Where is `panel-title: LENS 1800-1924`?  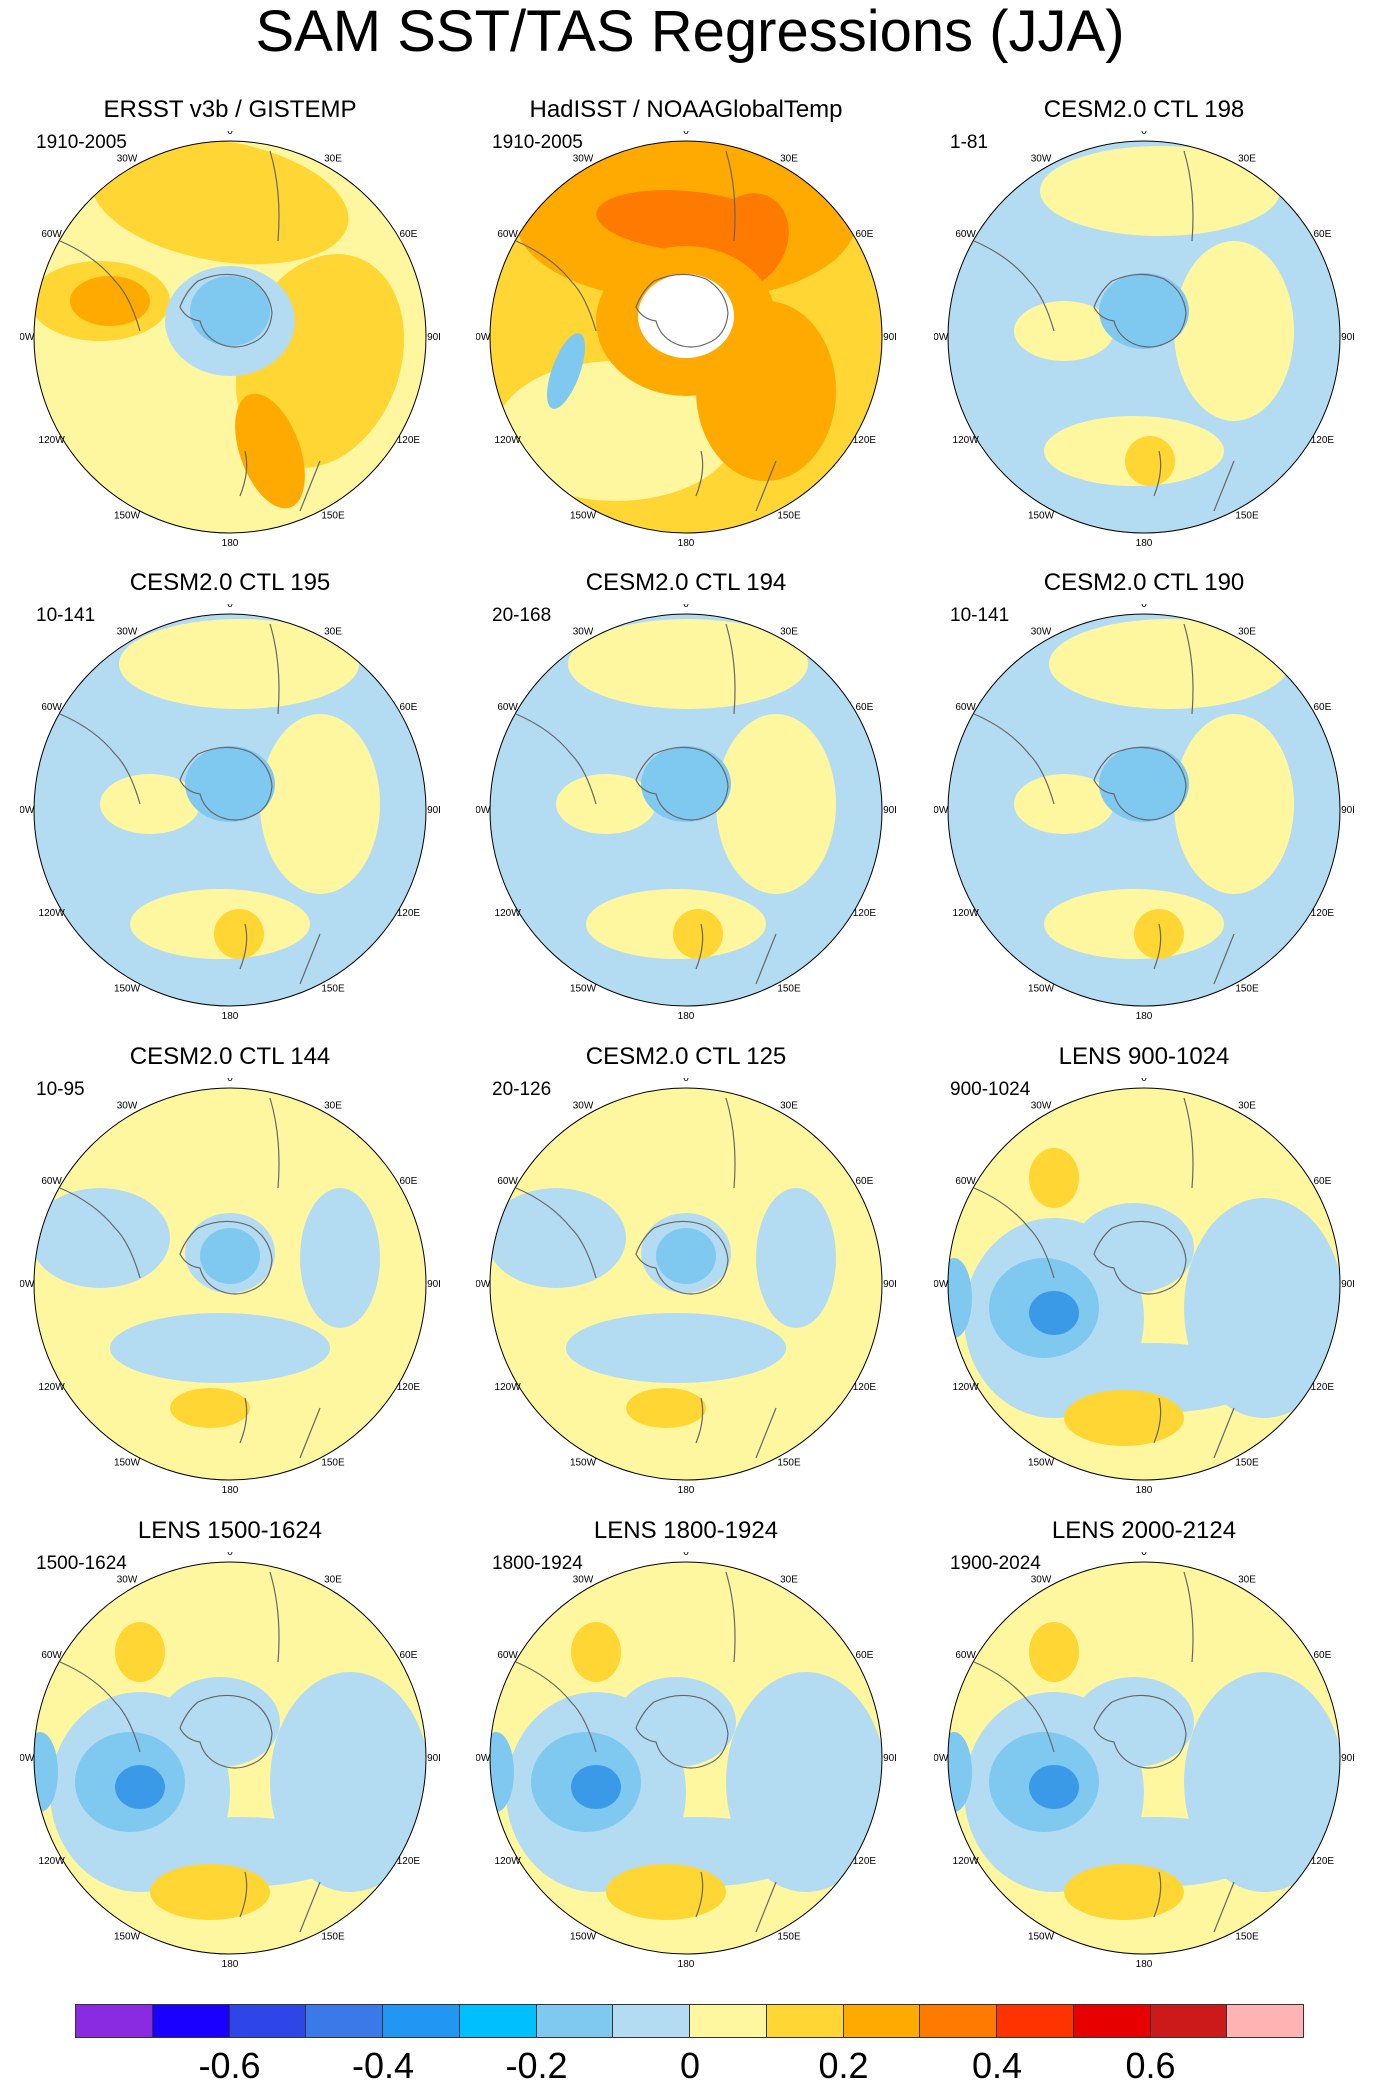
panel-title: LENS 1800-1924 is located at coordinates (686, 1530).